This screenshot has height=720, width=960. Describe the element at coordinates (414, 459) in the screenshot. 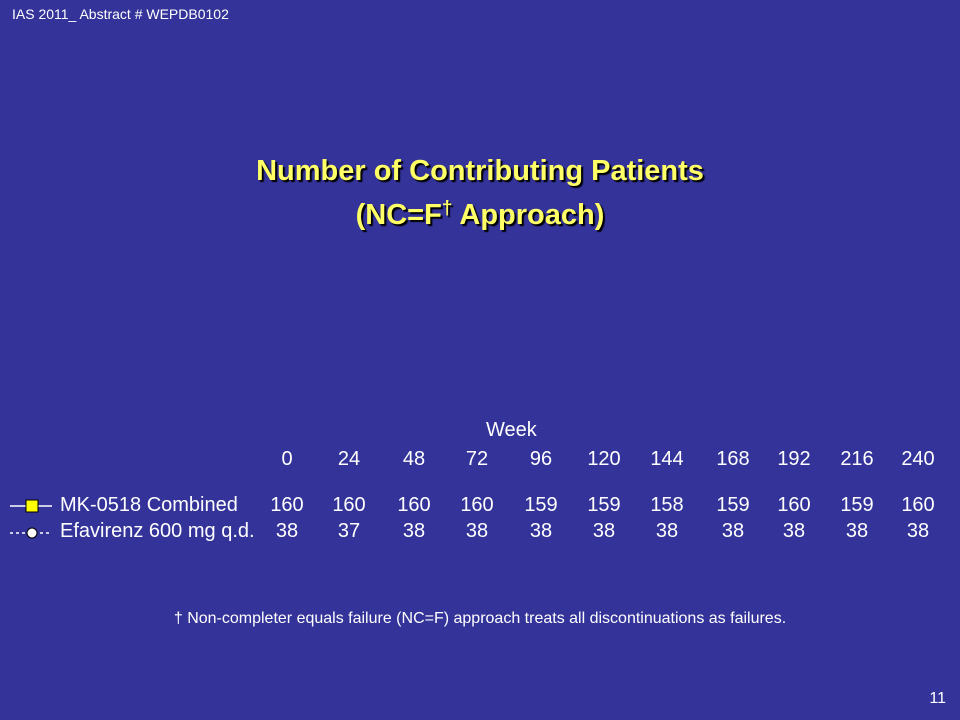

I see `week-cell: 48` at that location.